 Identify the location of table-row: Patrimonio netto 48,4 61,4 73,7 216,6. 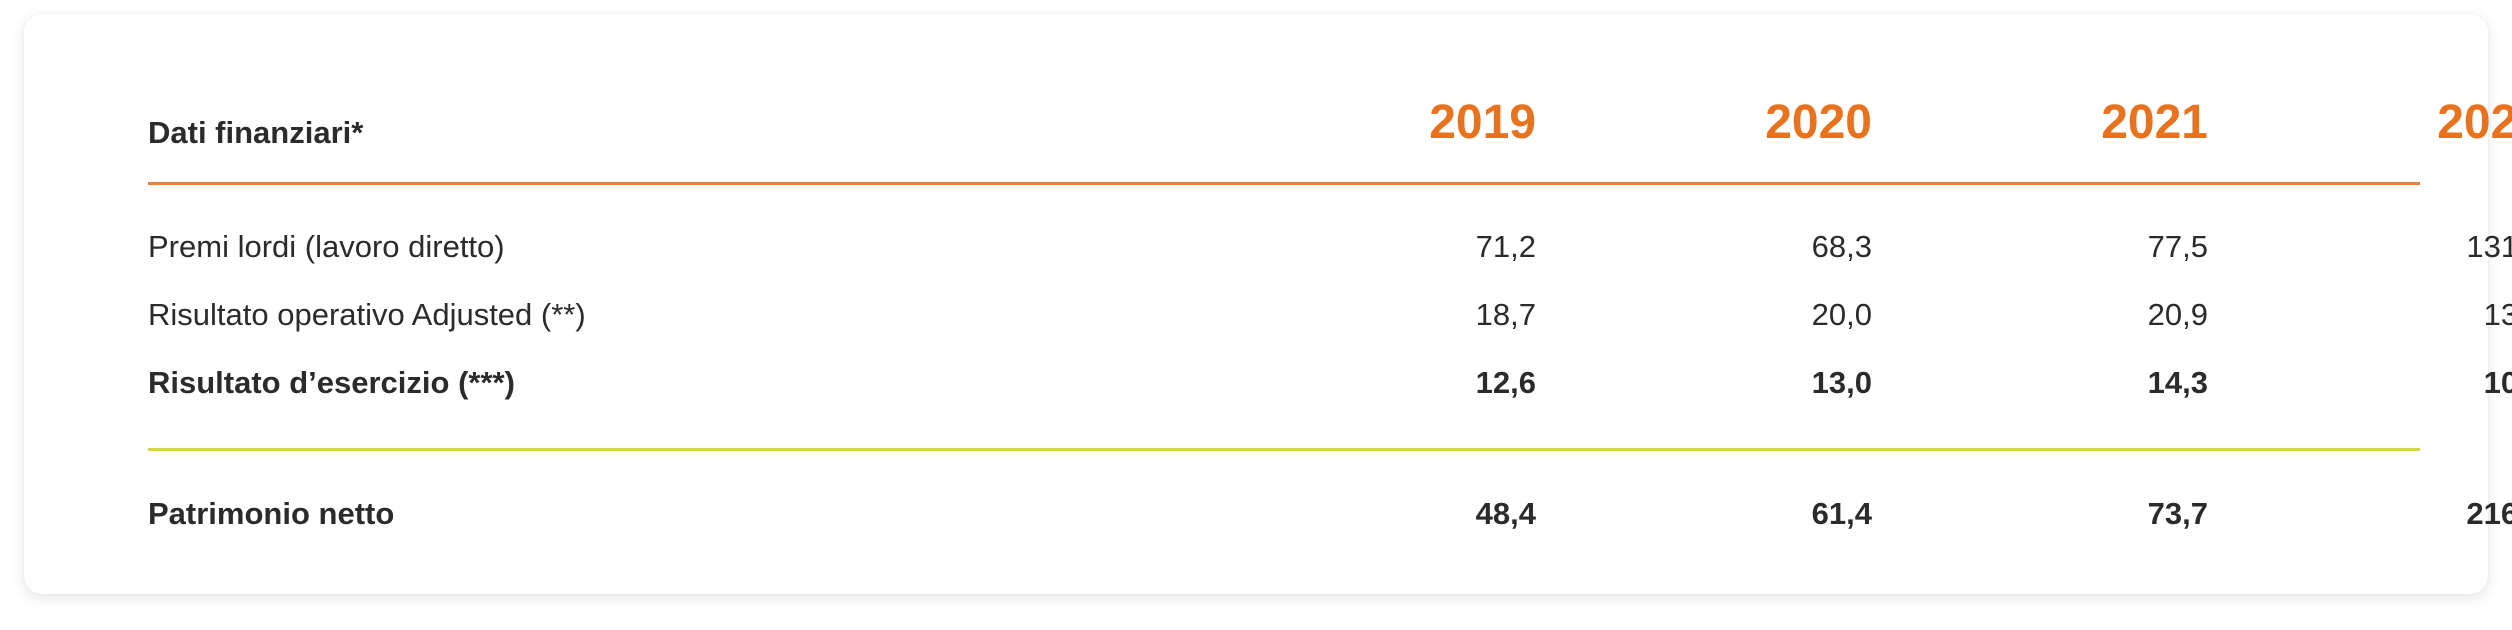
(1330, 514).